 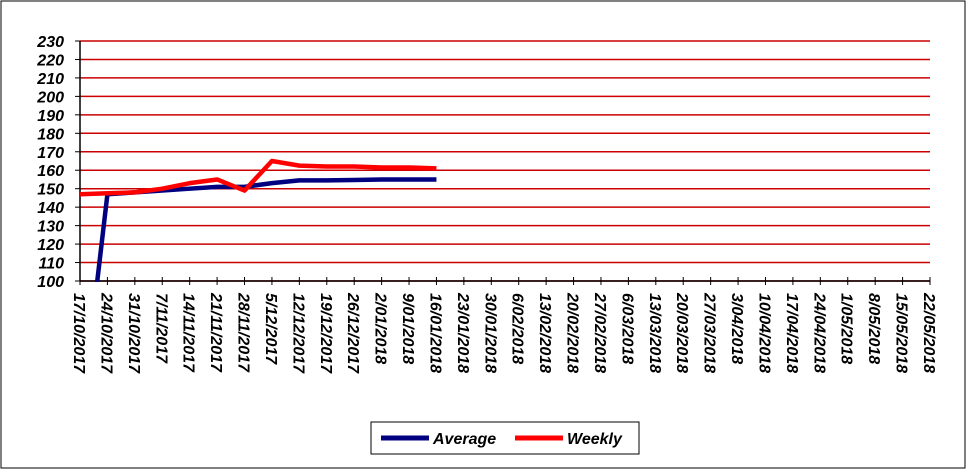 I want to click on x-tick-label: 17/10/2017, so click(x=78, y=333).